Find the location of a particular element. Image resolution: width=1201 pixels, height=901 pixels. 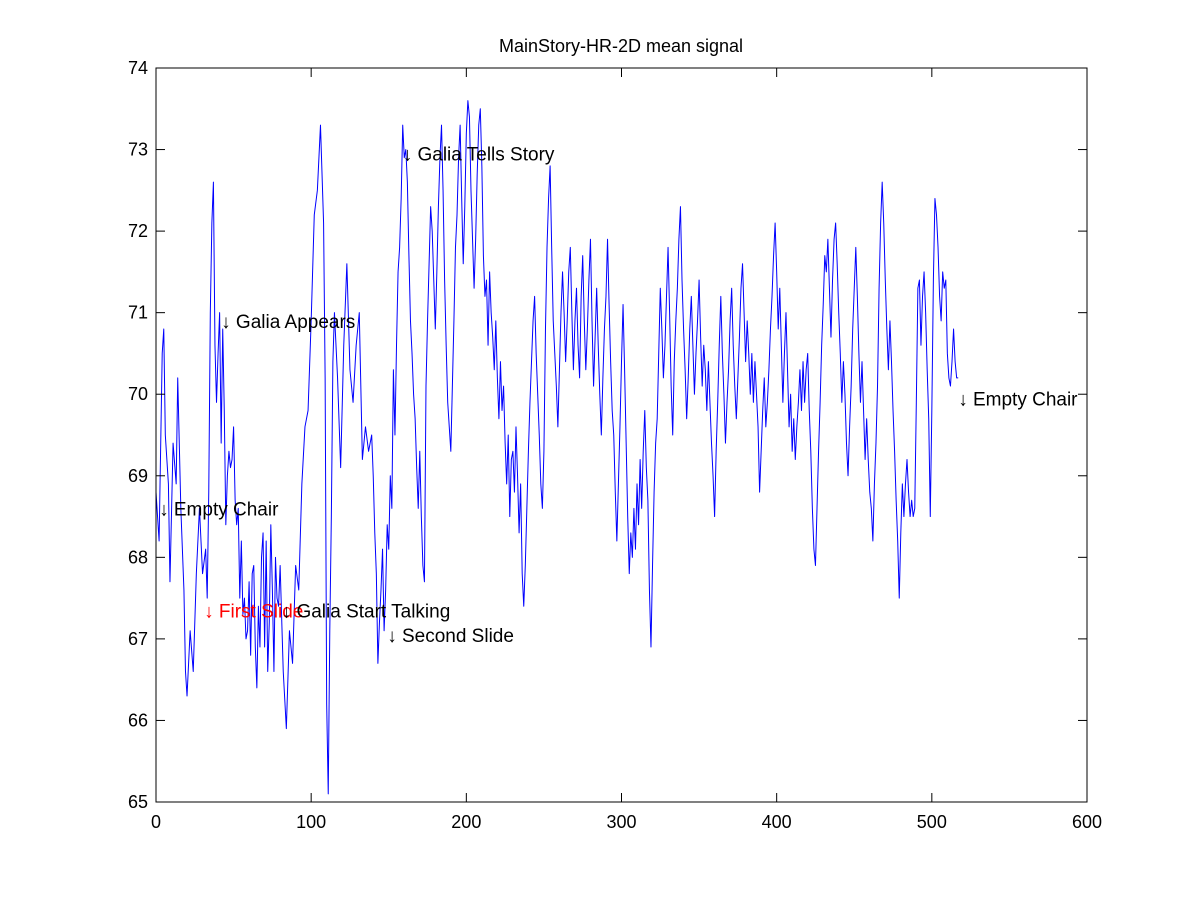

y-tick-label: 72 is located at coordinates (138, 231).